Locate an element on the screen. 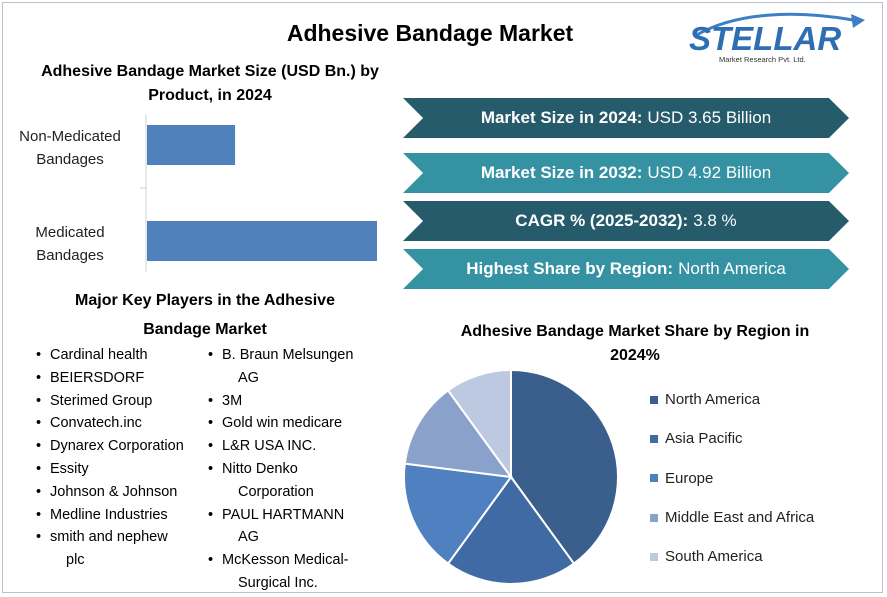  legend-label: Asia Pacific is located at coordinates (704, 439).